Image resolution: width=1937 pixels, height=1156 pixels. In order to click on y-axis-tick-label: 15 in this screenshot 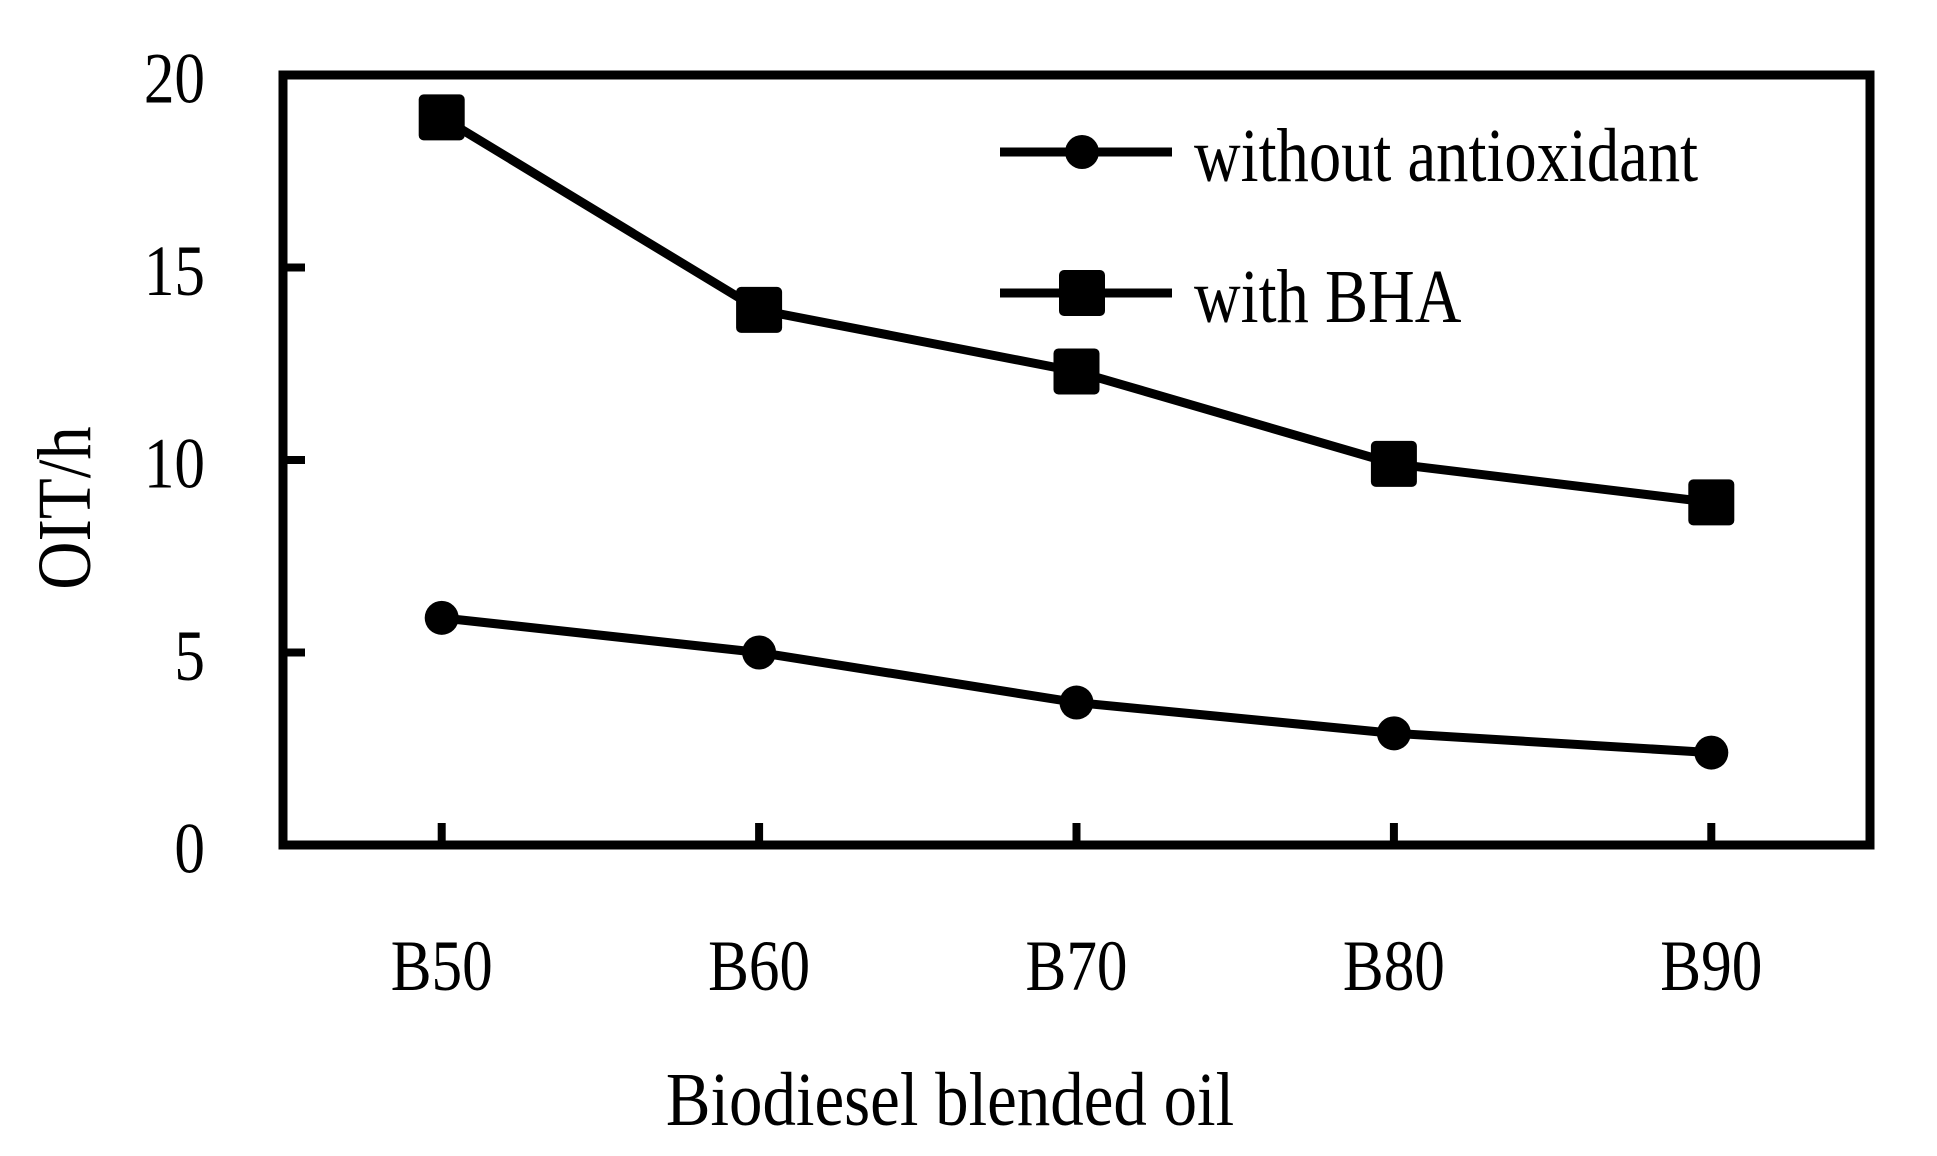, I will do `click(174, 272)`.